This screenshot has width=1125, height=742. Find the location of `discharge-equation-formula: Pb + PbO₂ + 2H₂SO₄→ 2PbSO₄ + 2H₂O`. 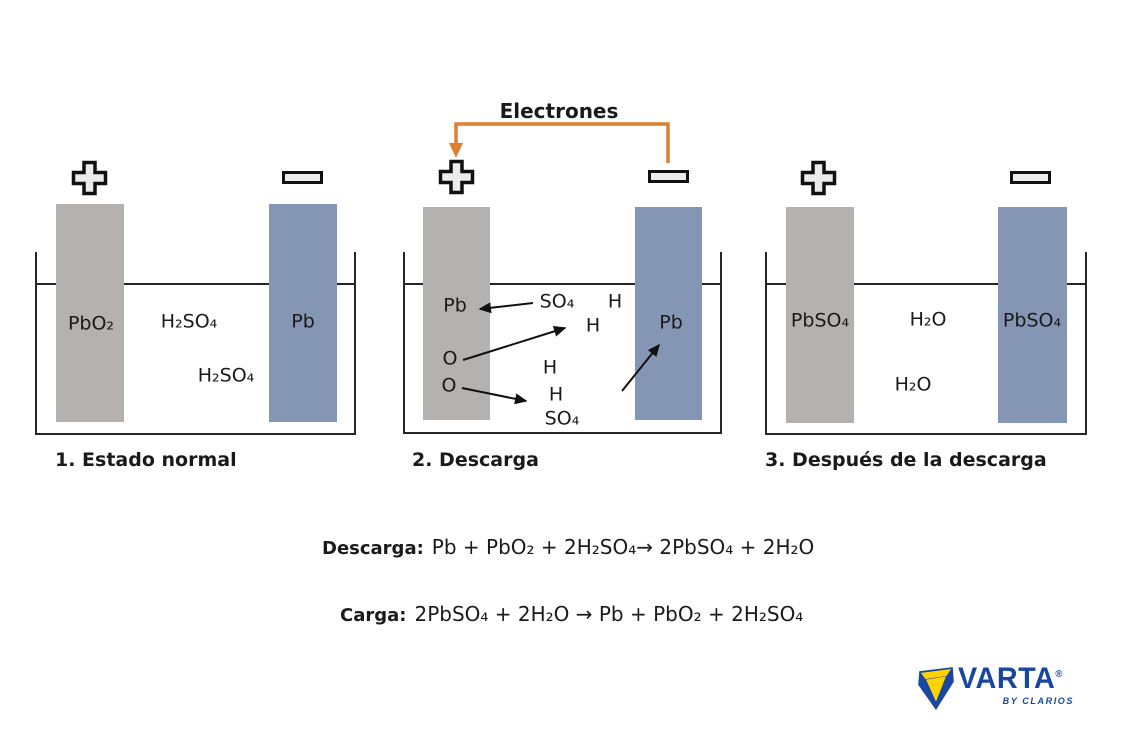

discharge-equation-formula: Pb + PbO₂ + 2H₂SO₄→ 2PbSO₄ + 2H₂O is located at coordinates (623, 547).